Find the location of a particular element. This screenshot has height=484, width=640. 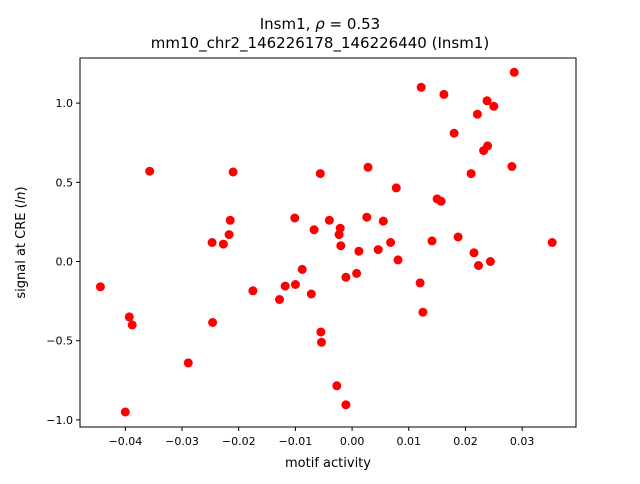

x-tick-label: 0.00 is located at coordinates (352, 441).